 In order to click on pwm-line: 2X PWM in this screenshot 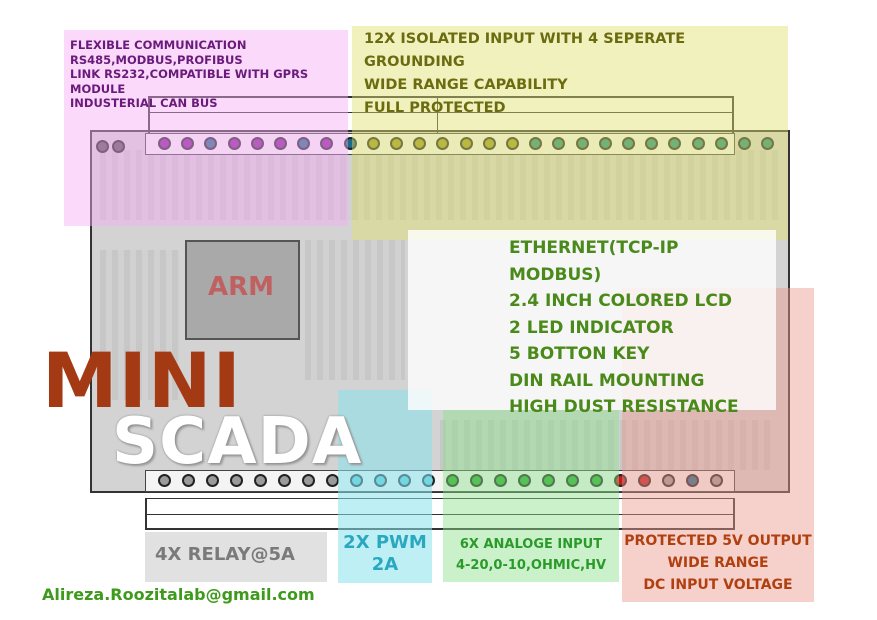, I will do `click(385, 542)`.